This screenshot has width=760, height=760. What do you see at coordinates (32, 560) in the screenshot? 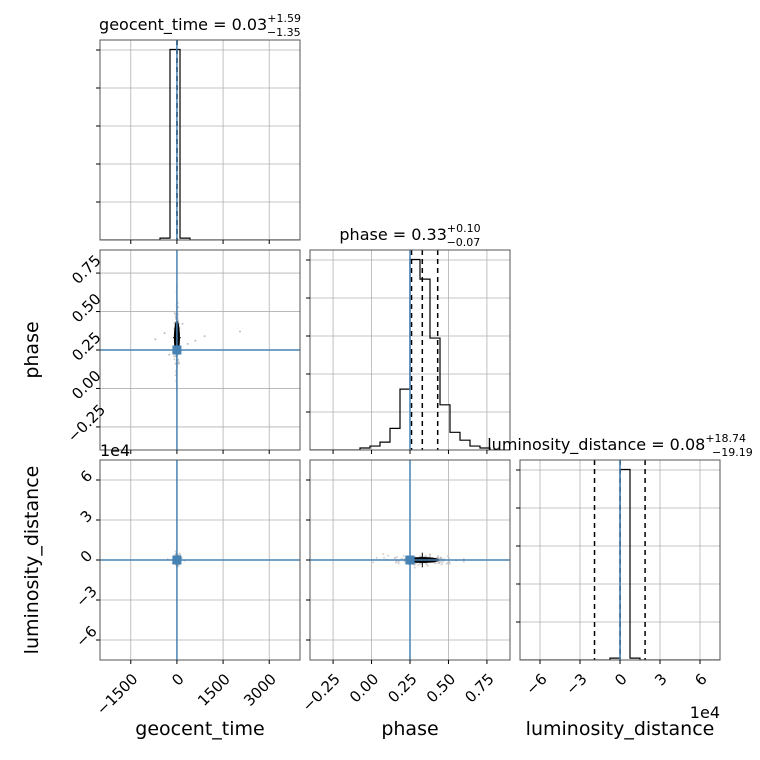
I see `y-axis-label-luminosity_distance: luminosity_distance` at bounding box center [32, 560].